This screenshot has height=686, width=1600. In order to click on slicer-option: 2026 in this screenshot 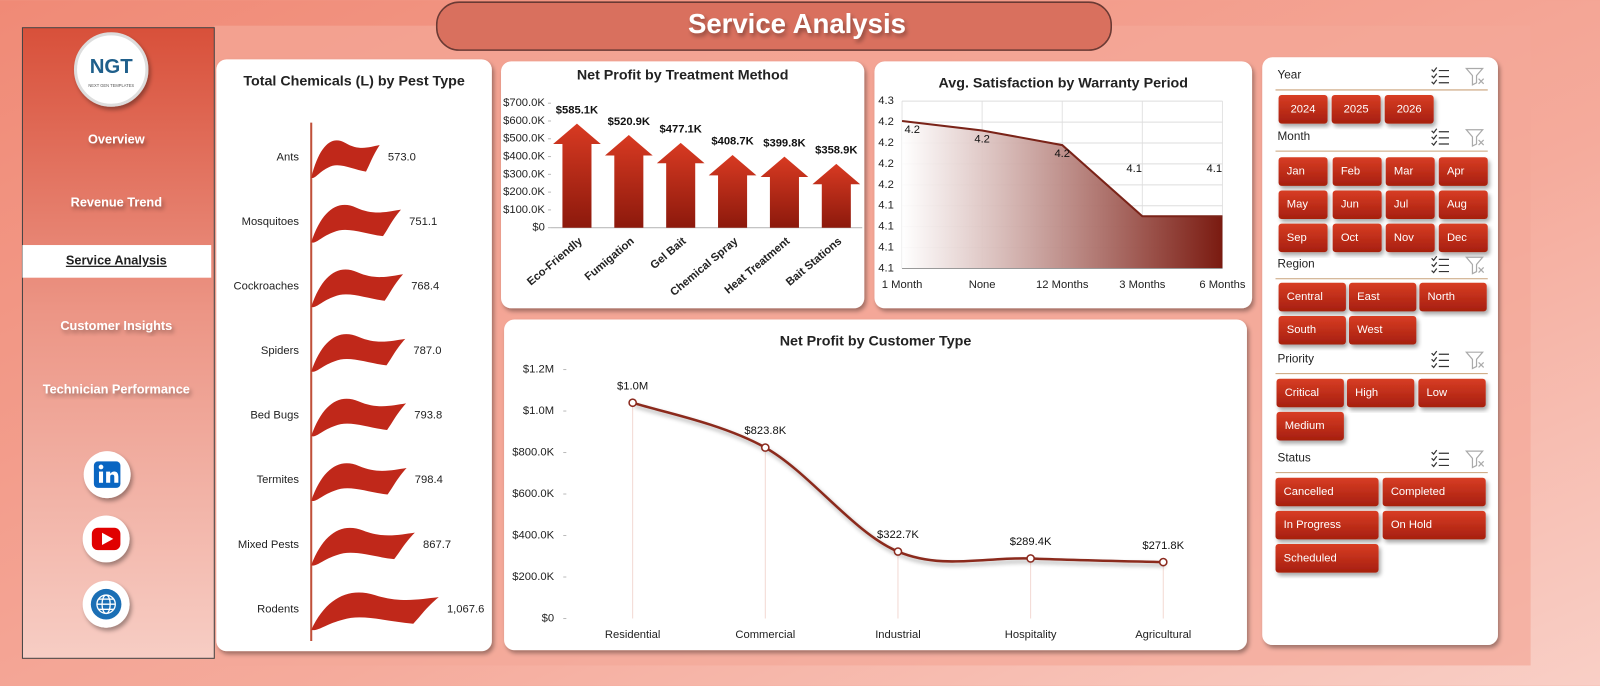, I will do `click(1409, 109)`.